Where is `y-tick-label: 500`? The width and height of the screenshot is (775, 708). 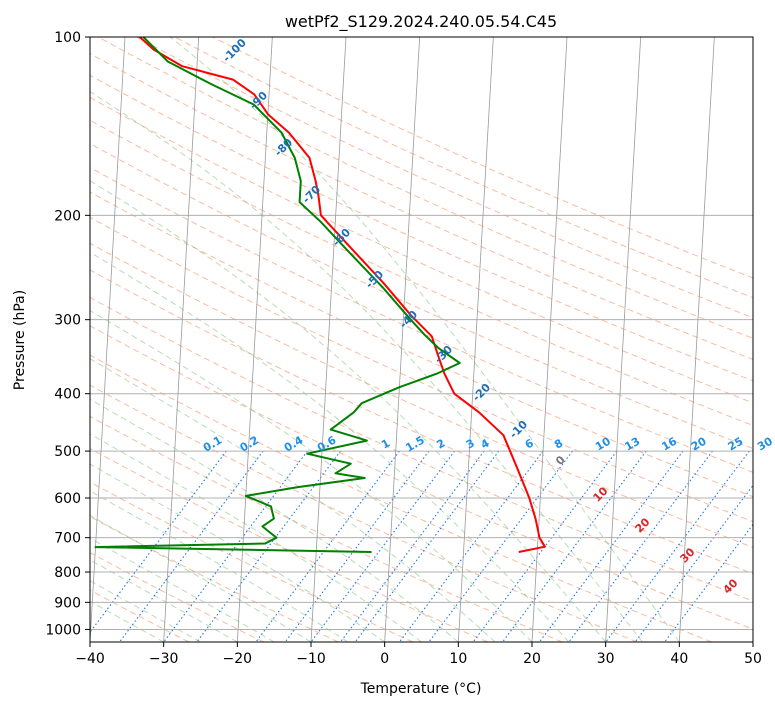 y-tick-label: 500 is located at coordinates (67, 452).